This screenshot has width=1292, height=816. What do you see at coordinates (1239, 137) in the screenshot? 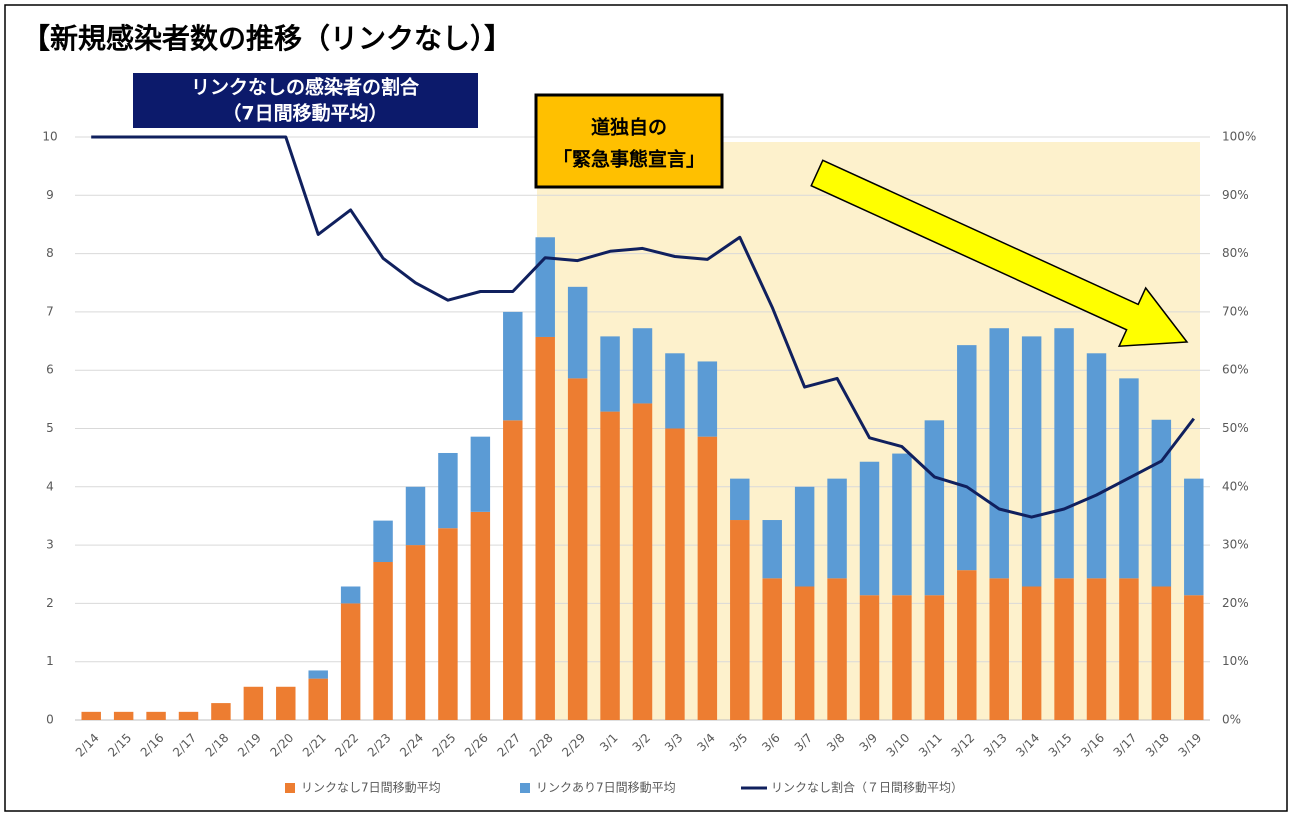
I see `y2-tick-label: 100%` at bounding box center [1239, 137].